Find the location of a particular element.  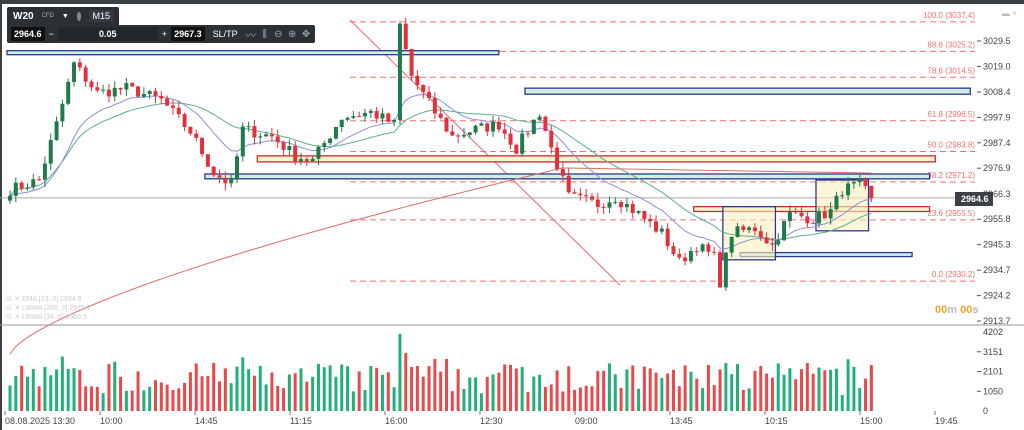

legend-lwma200: ☰ ✕ LWMA [200, 0] 2975.2 is located at coordinates (48, 308).